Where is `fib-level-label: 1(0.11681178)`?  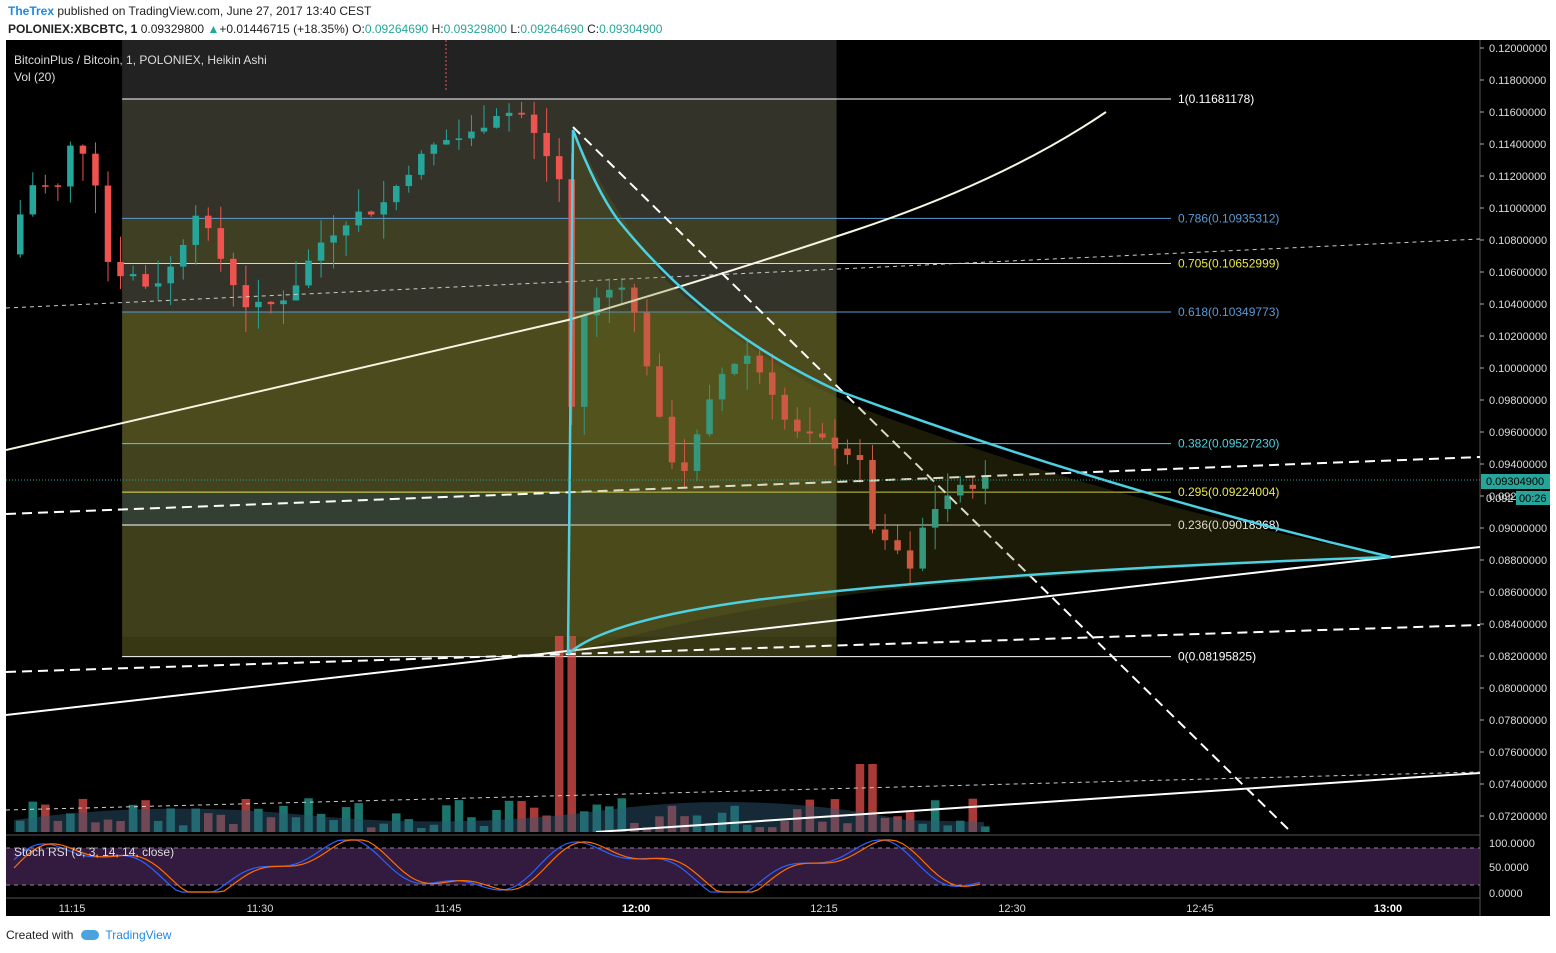
fib-level-label: 1(0.11681178) is located at coordinates (1216, 99).